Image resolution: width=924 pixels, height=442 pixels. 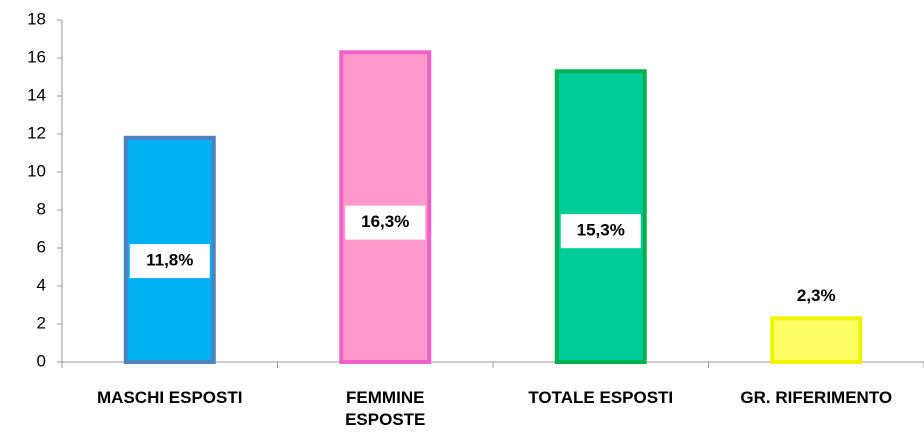 I want to click on x-tick-label: GR. RIFERIMENTO, so click(x=816, y=397).